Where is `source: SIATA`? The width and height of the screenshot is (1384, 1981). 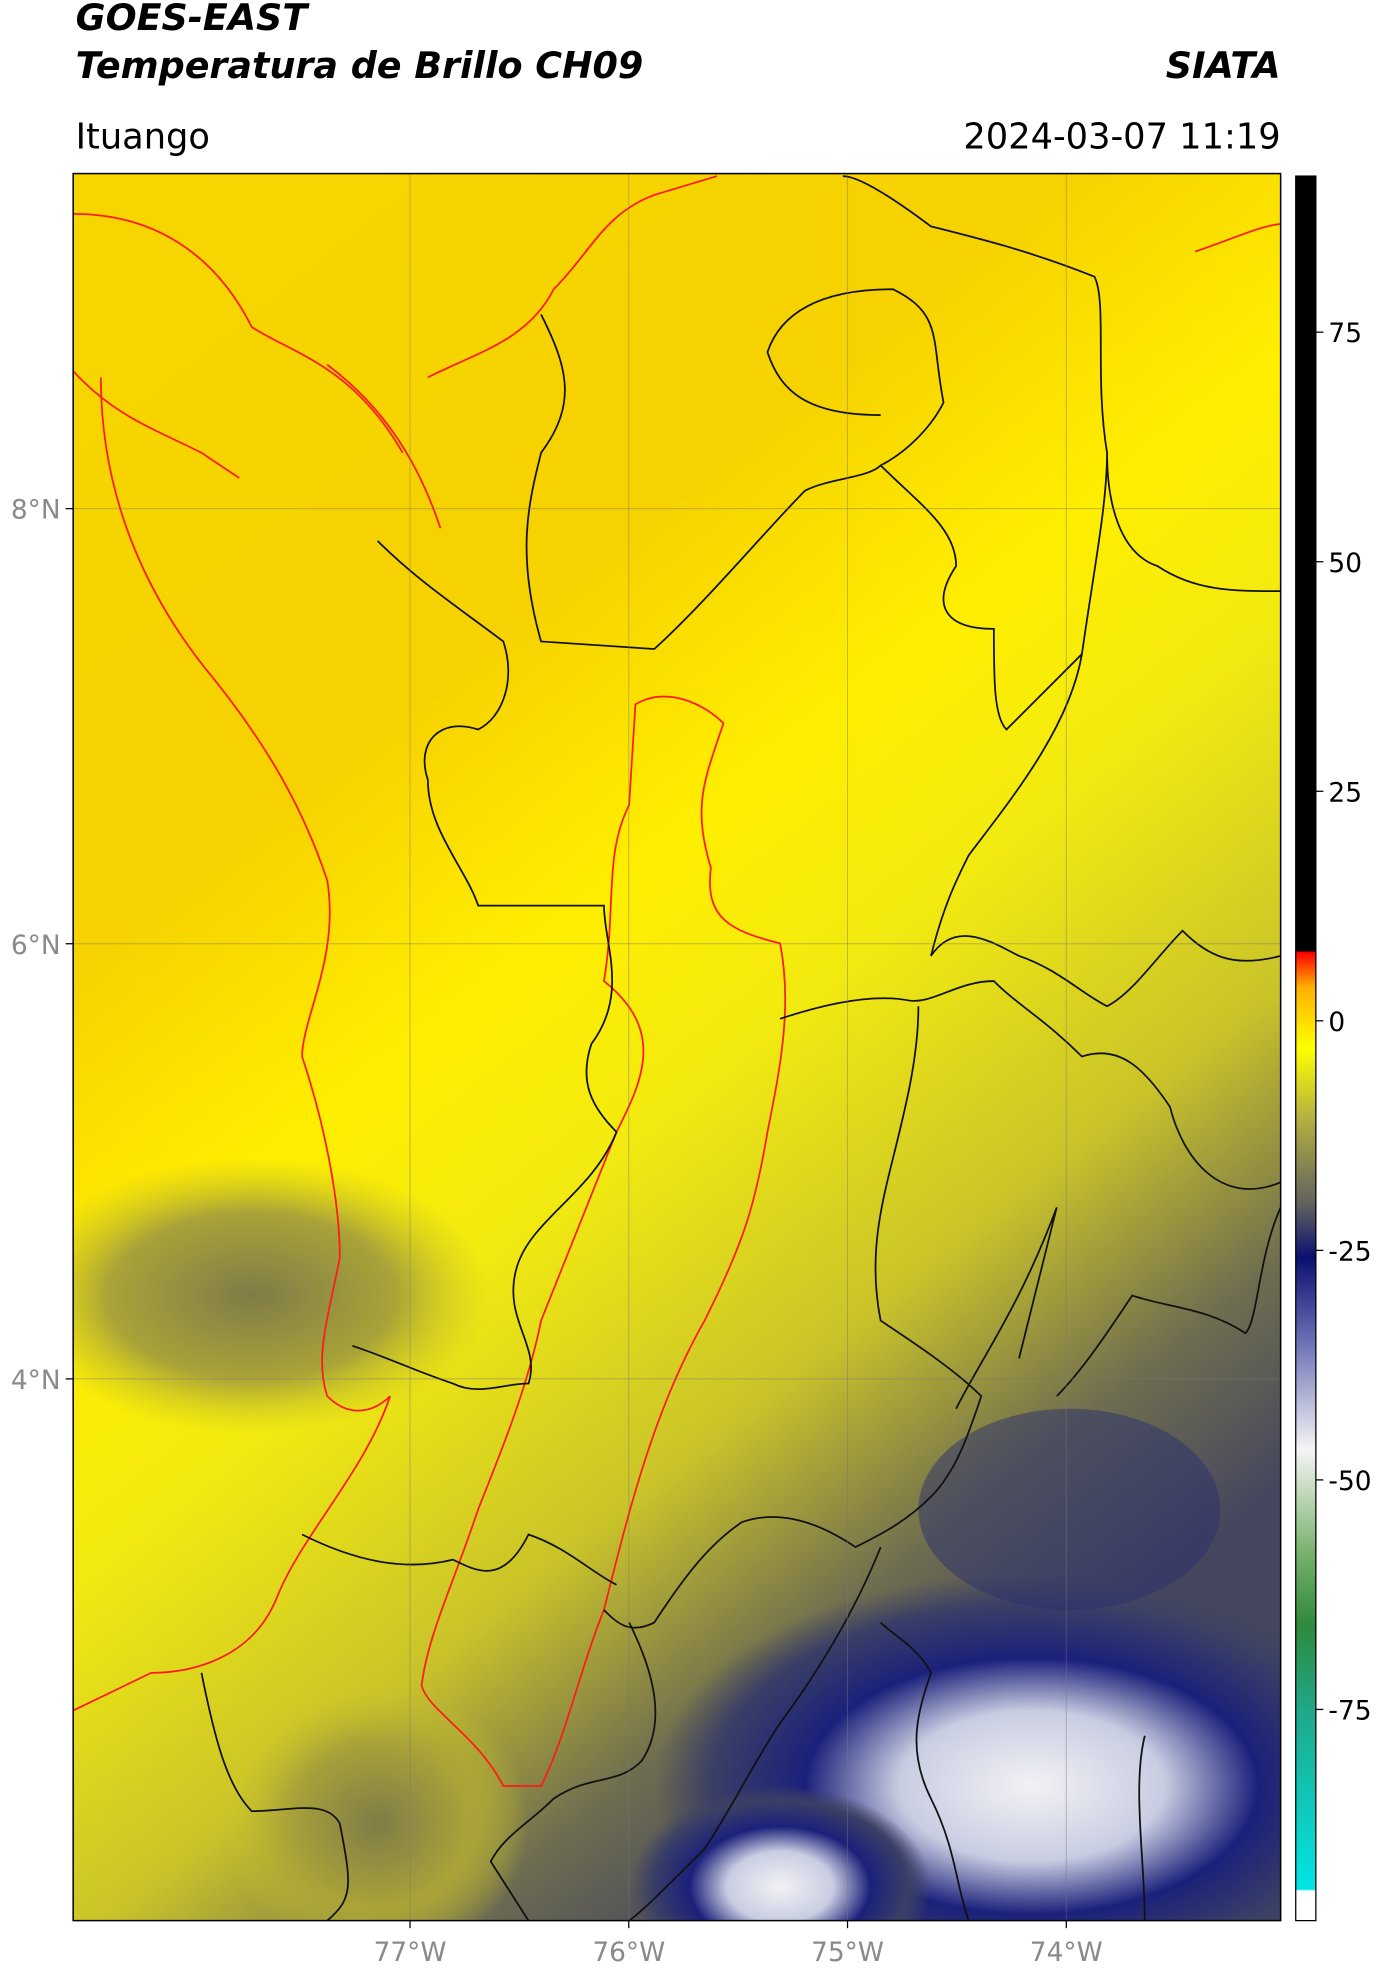 source: SIATA is located at coordinates (1223, 65).